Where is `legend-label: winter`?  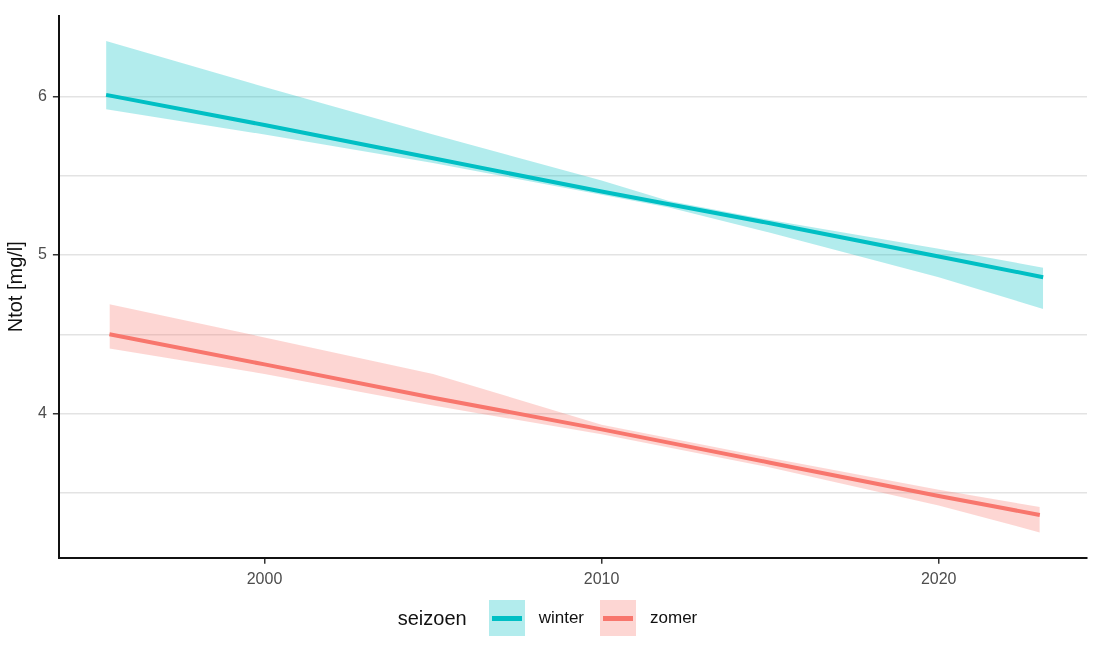
legend-label: winter is located at coordinates (561, 618).